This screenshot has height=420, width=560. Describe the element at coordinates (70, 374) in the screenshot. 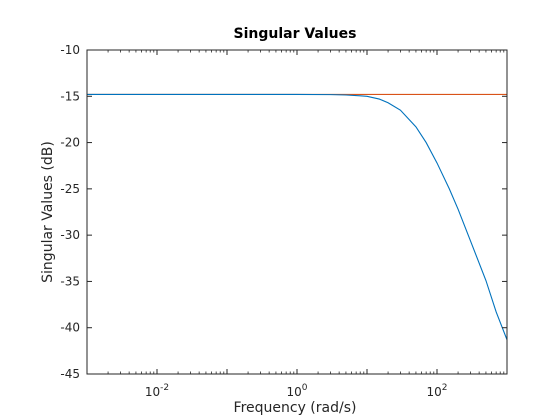

I see `y-tick-label: -45` at that location.